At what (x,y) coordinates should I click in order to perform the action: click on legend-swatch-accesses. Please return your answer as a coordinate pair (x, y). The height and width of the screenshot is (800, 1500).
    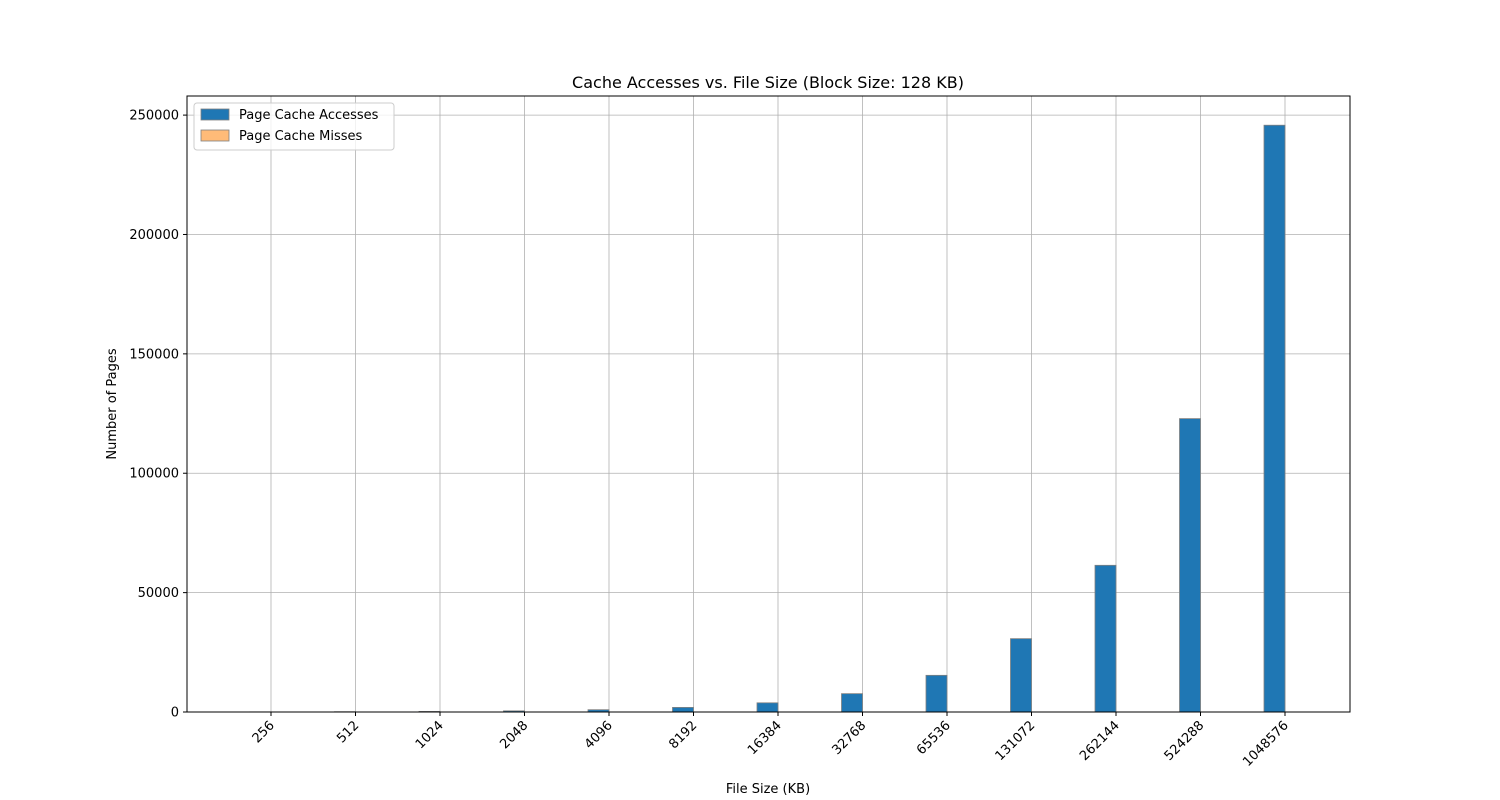
    Looking at the image, I should click on (215, 114).